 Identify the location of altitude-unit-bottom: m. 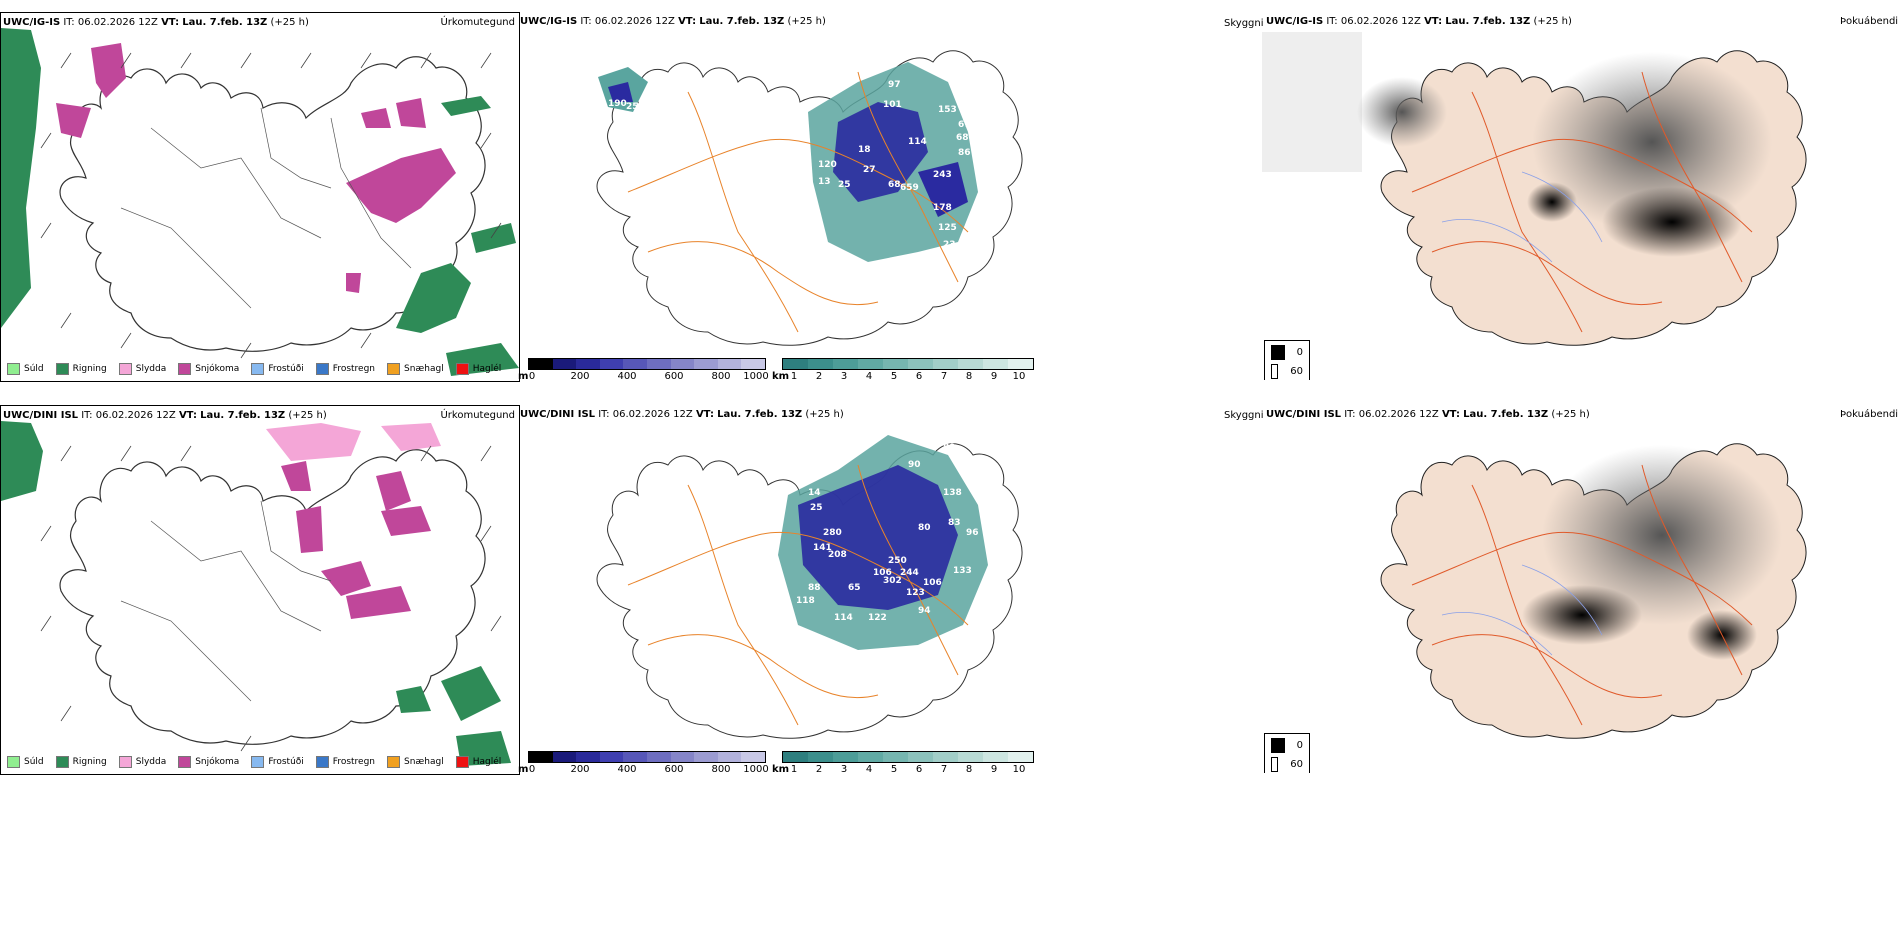
(523, 768).